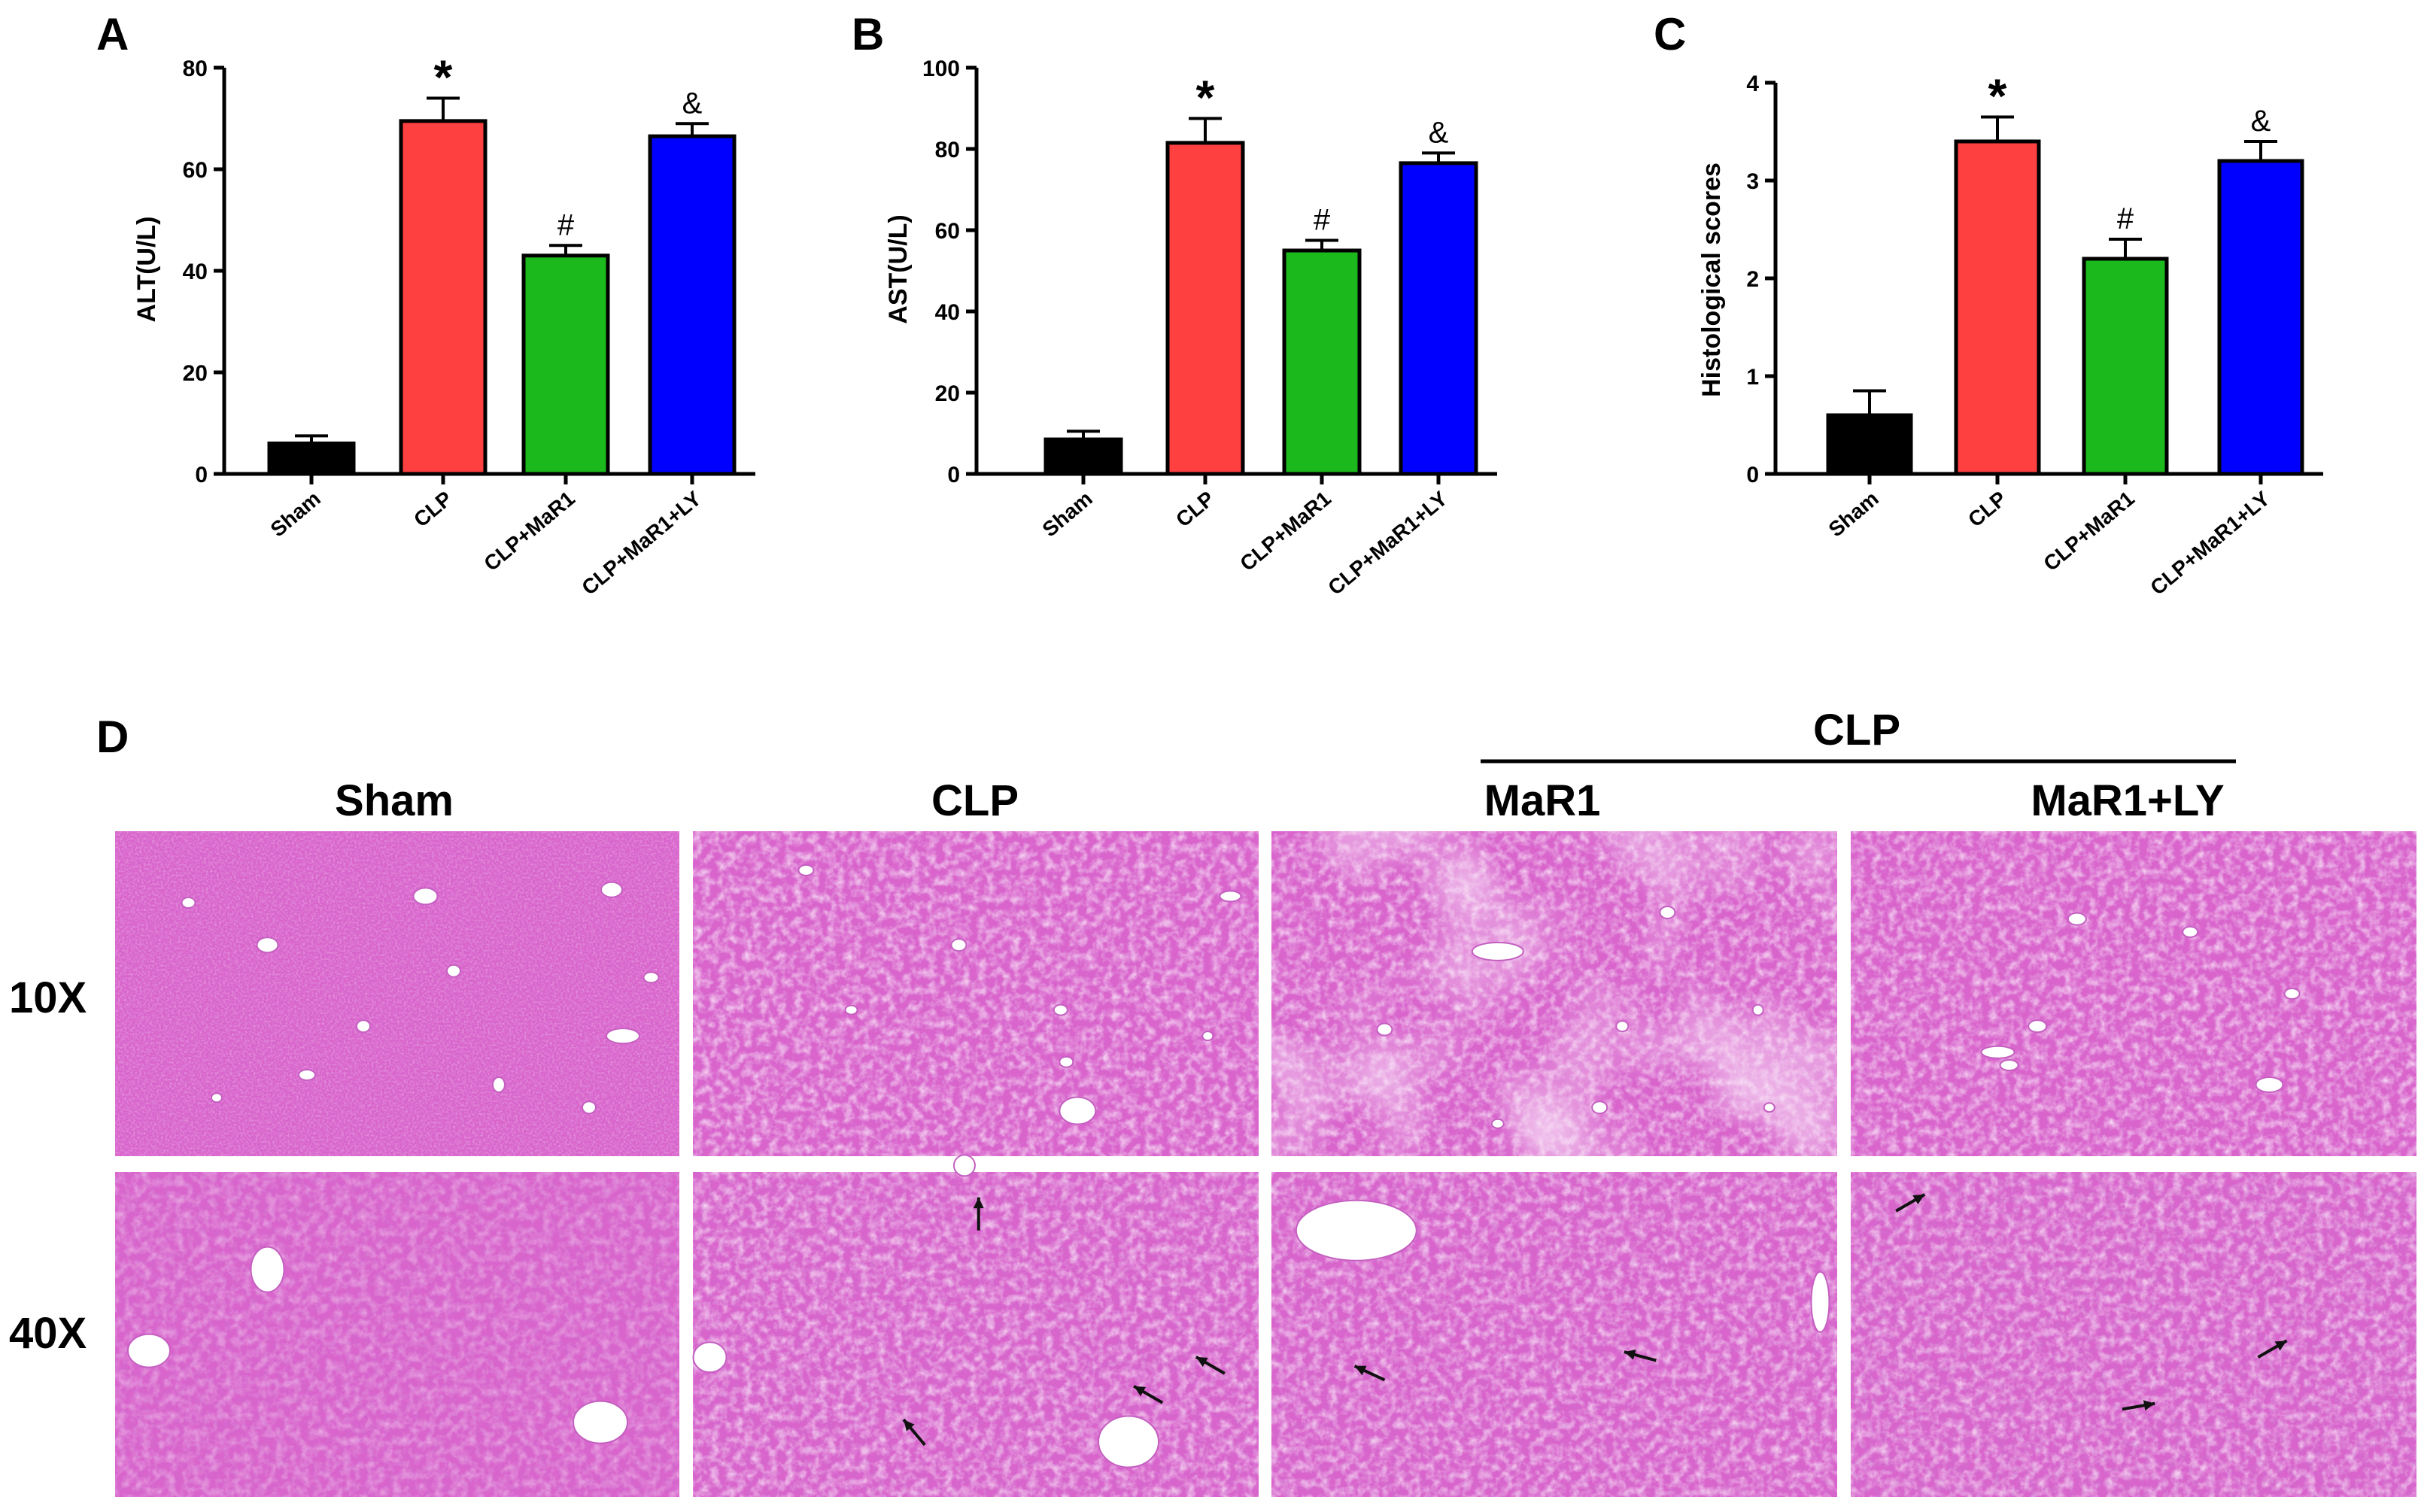  Describe the element at coordinates (1987, 509) in the screenshot. I see `category-label-c: CLP` at that location.